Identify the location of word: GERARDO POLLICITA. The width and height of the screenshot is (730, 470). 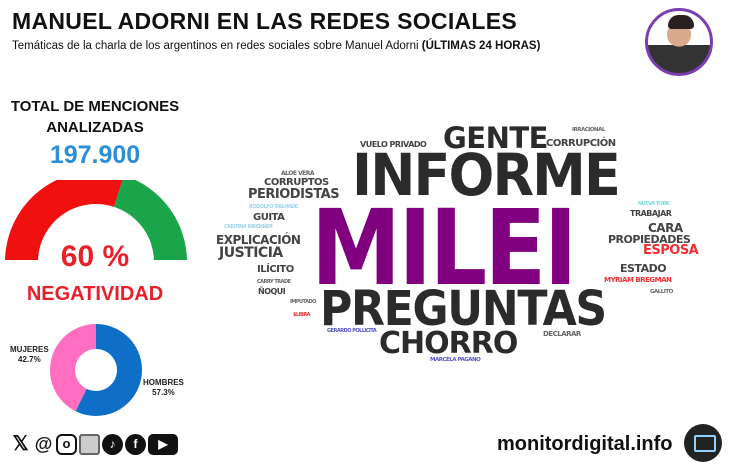
(352, 331).